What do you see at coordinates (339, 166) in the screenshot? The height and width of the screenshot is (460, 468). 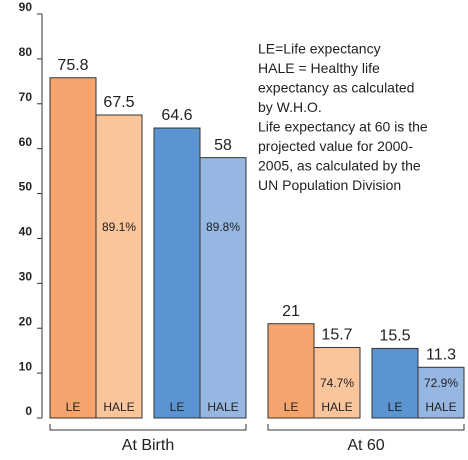 I see `annotation: 2005, as calculated by the` at bounding box center [339, 166].